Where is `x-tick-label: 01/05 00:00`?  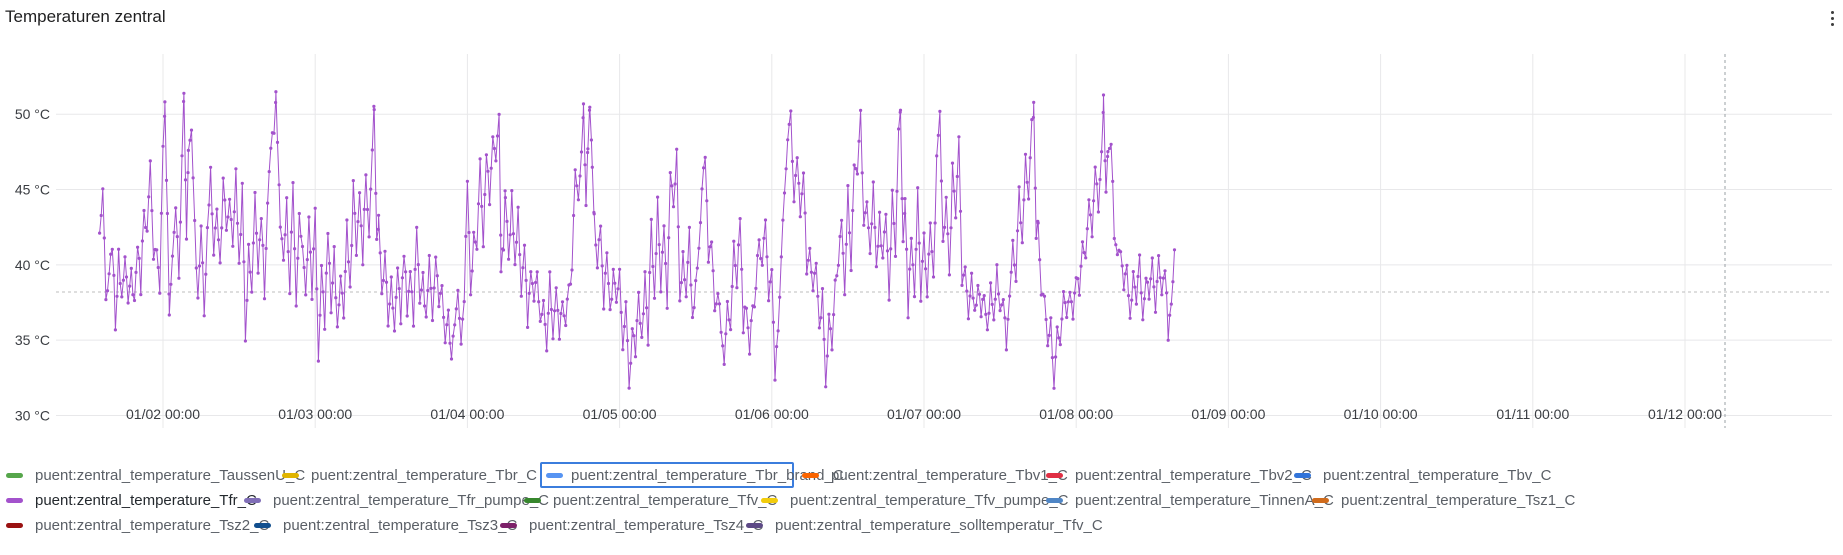
x-tick-label: 01/05 00:00 is located at coordinates (620, 414).